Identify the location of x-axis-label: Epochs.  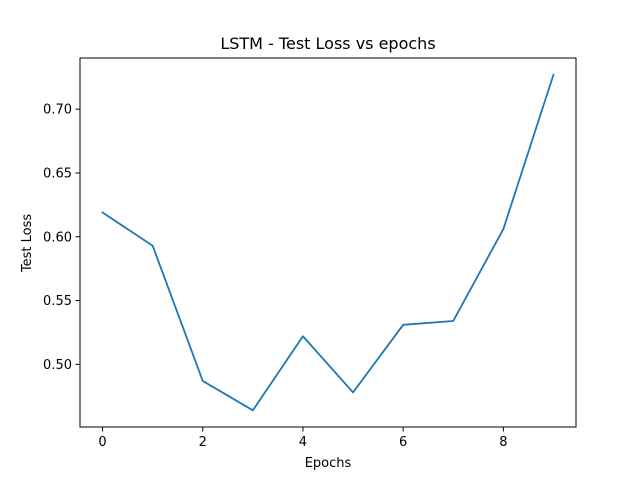
(328, 463).